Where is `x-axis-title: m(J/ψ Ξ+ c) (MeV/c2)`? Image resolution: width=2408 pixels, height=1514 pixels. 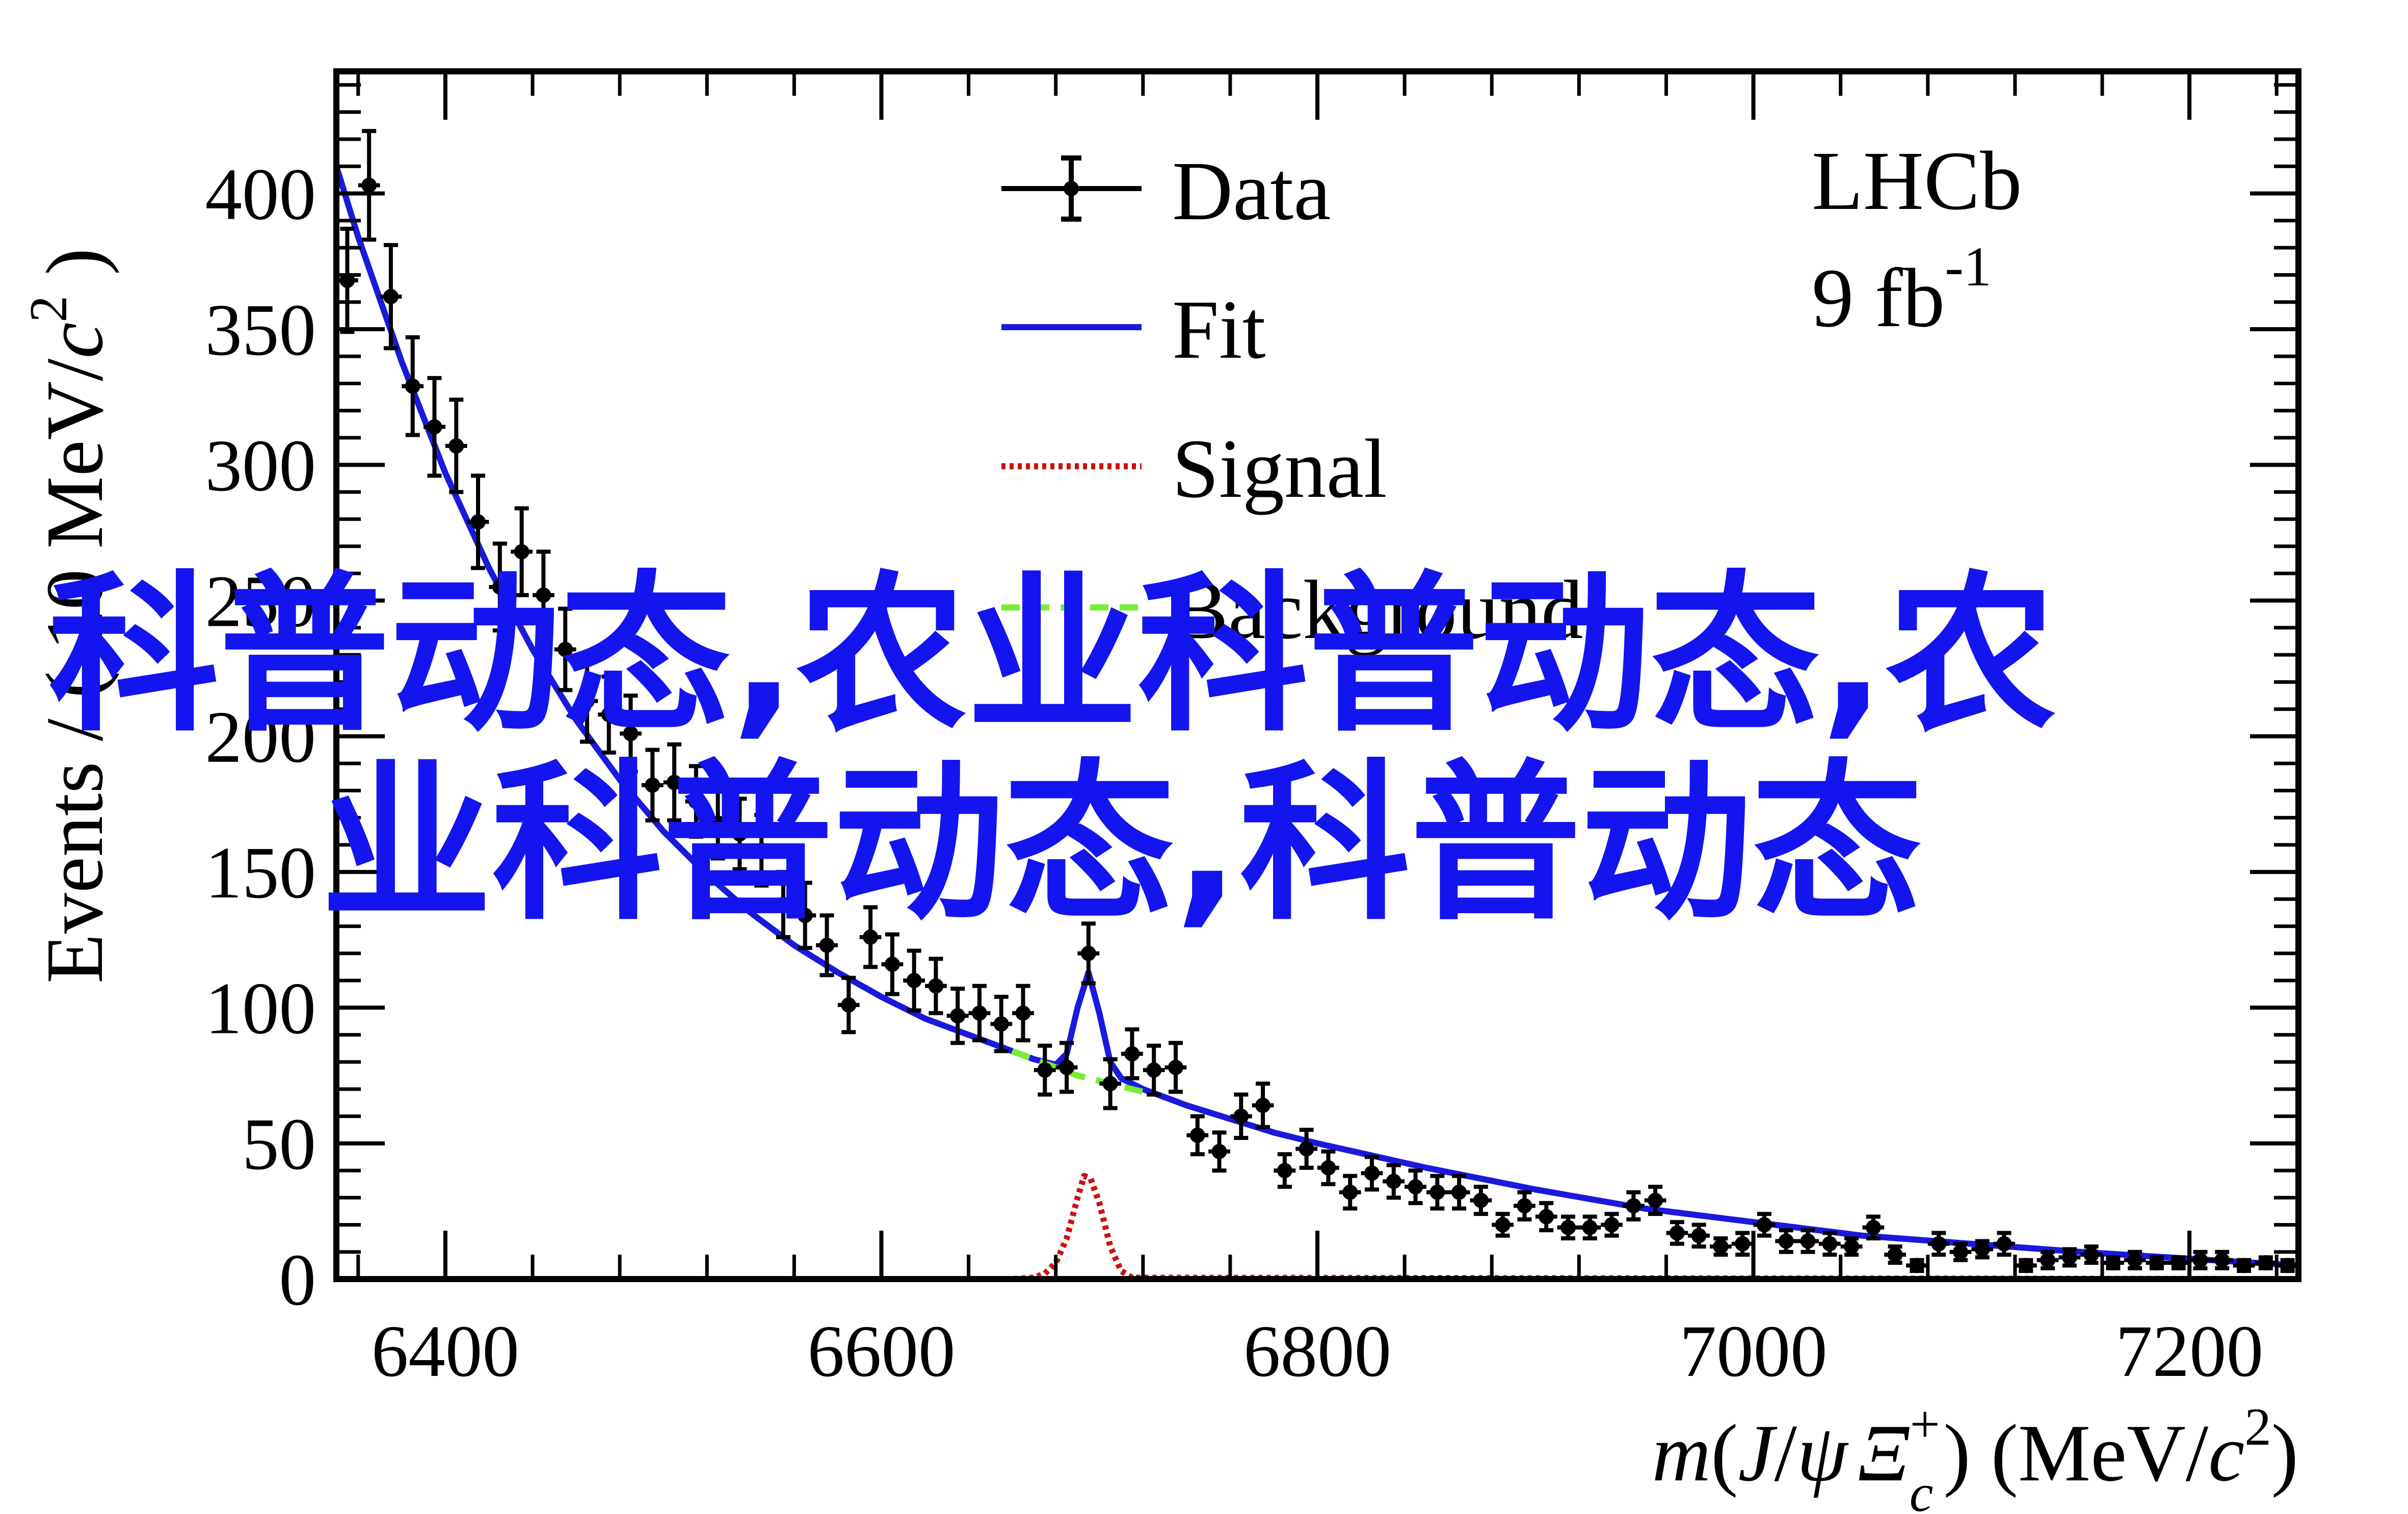 x-axis-title: m(J/ψ Ξ+ c) (MeV/c2) is located at coordinates (1975, 1452).